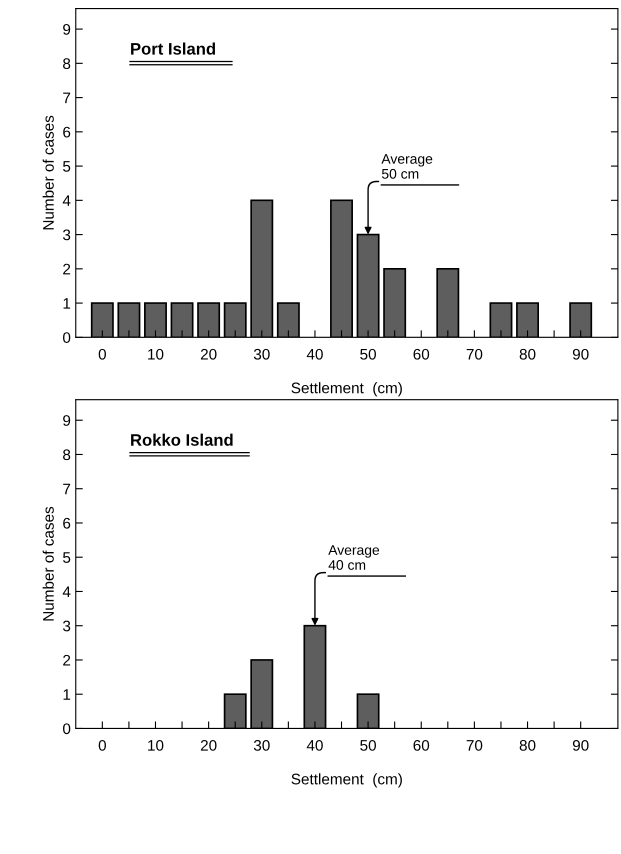  Describe the element at coordinates (173, 48) in the screenshot. I see `text: Port Island` at that location.